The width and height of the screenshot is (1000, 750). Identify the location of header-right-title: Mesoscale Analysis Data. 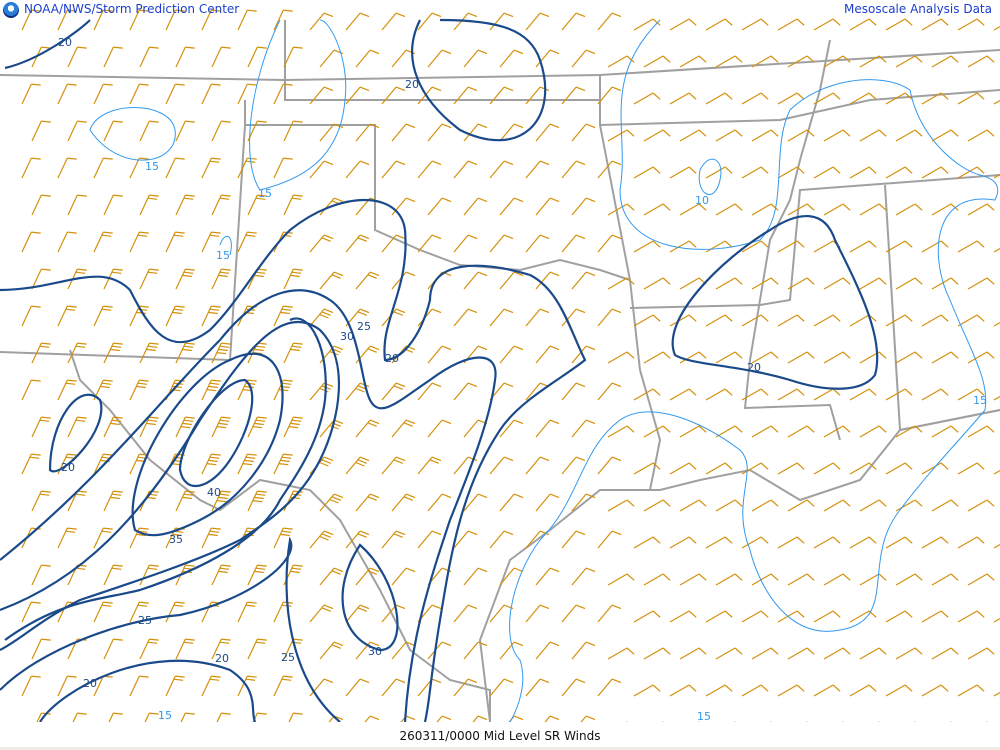
(918, 9).